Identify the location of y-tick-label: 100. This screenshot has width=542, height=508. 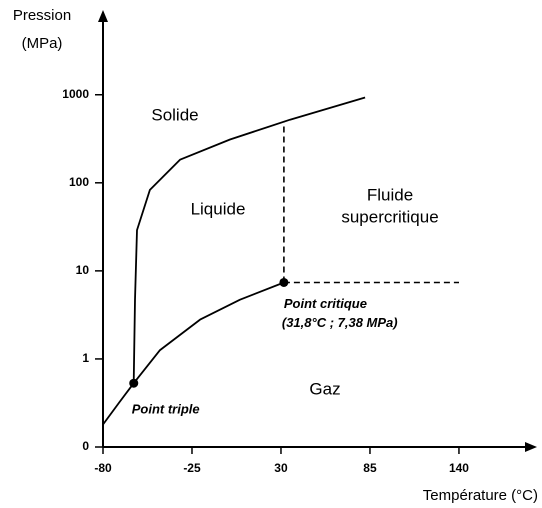
(79, 182).